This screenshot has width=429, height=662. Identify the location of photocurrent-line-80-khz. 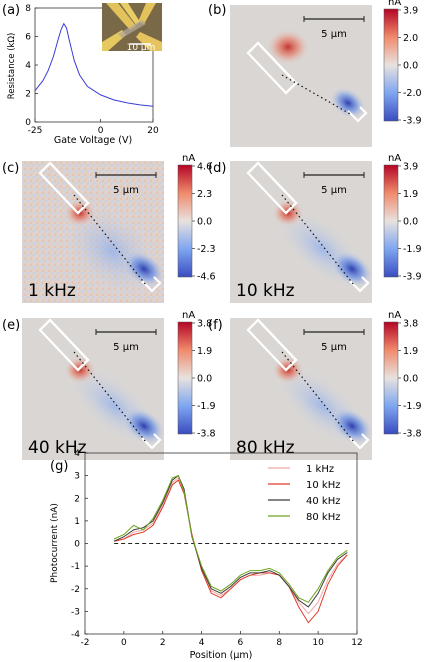
(230, 538).